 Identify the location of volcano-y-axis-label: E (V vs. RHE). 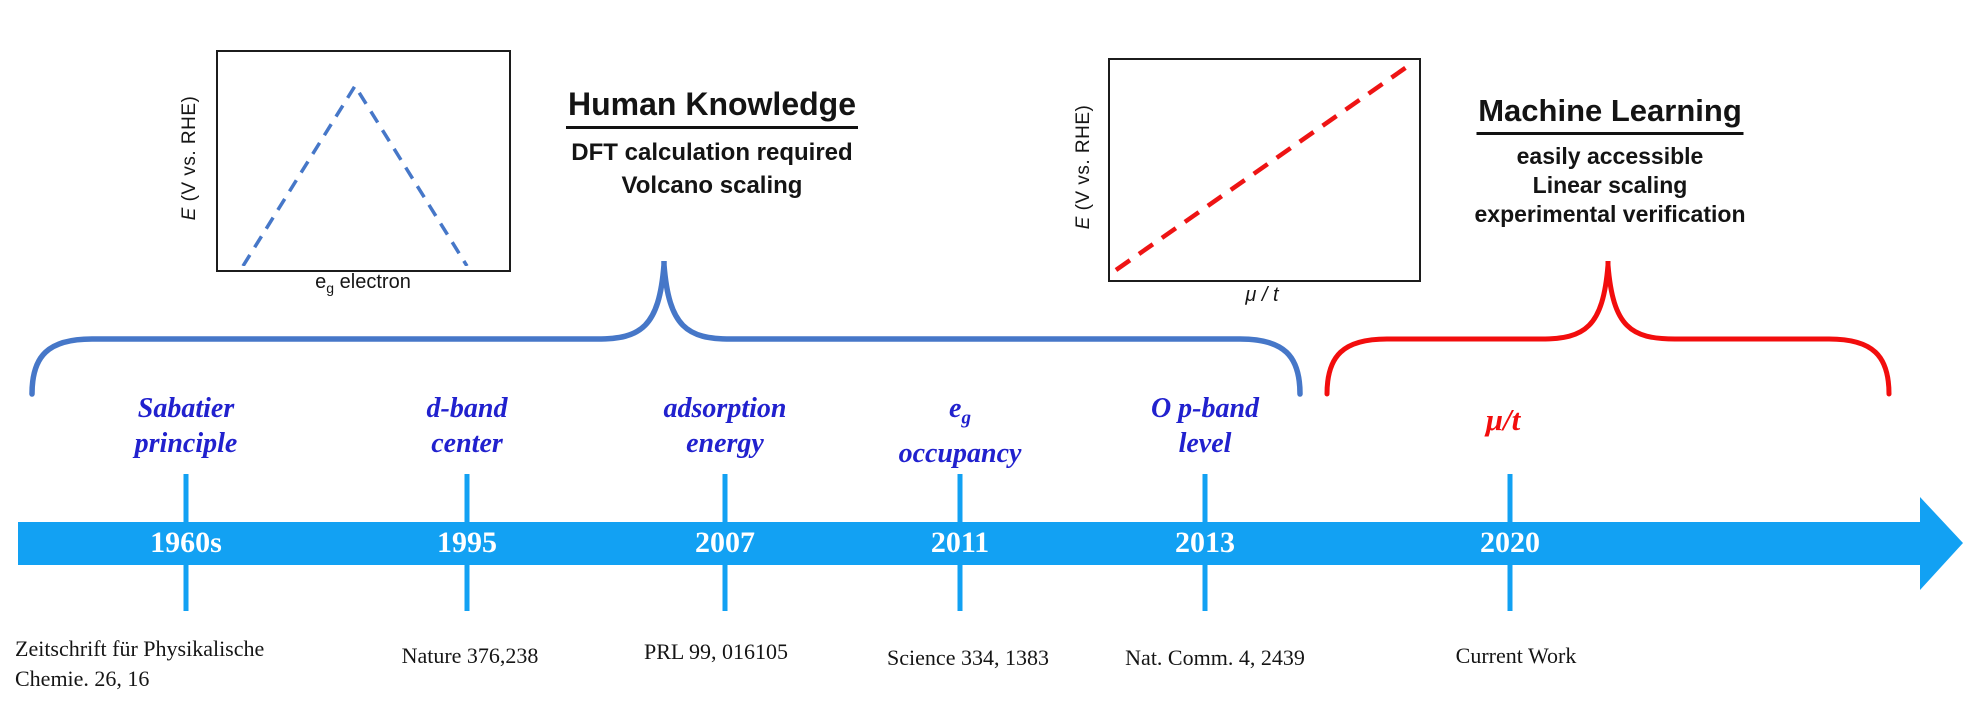
(190, 158).